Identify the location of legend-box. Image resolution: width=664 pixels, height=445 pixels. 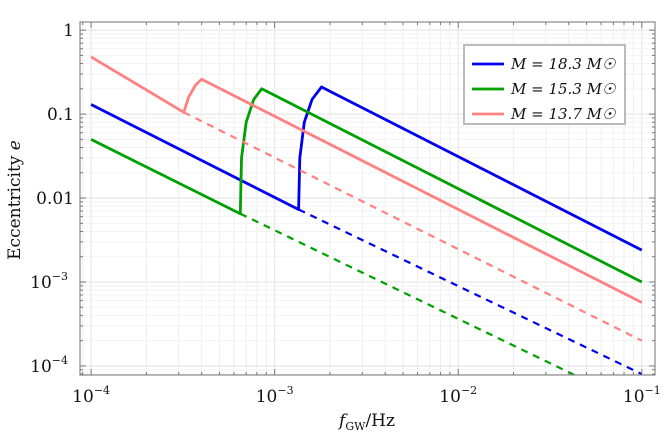
(544, 84).